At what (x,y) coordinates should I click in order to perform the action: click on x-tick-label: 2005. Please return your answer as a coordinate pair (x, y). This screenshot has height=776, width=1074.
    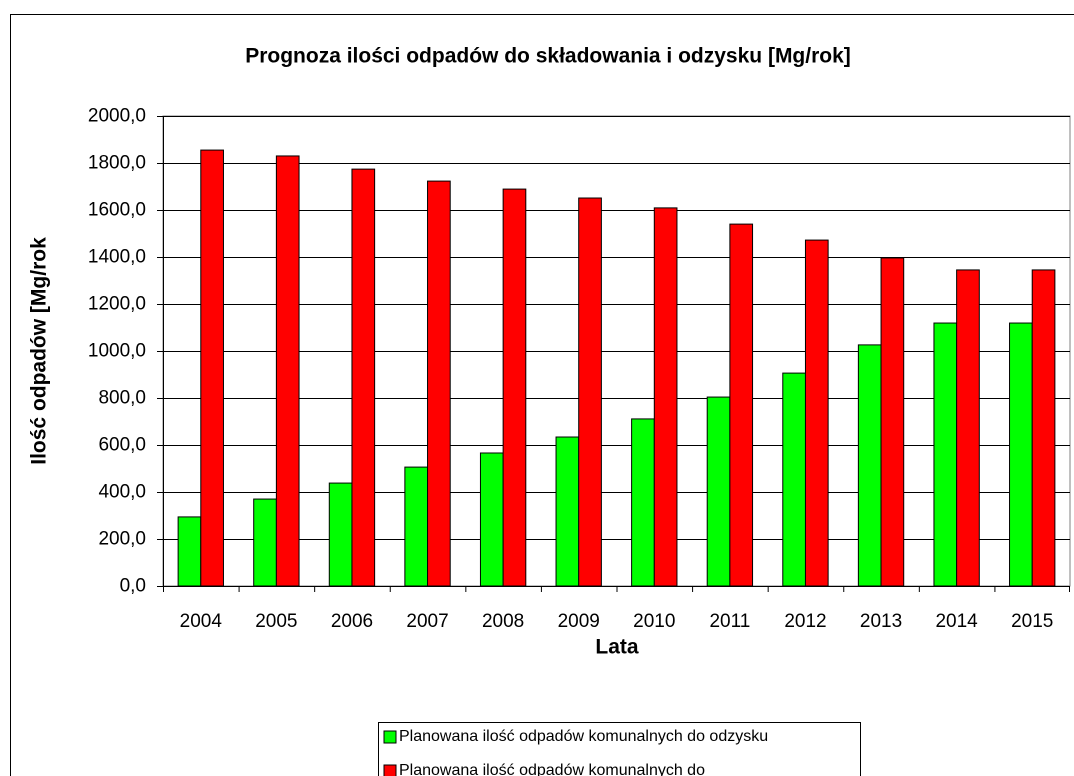
    Looking at the image, I should click on (276, 621).